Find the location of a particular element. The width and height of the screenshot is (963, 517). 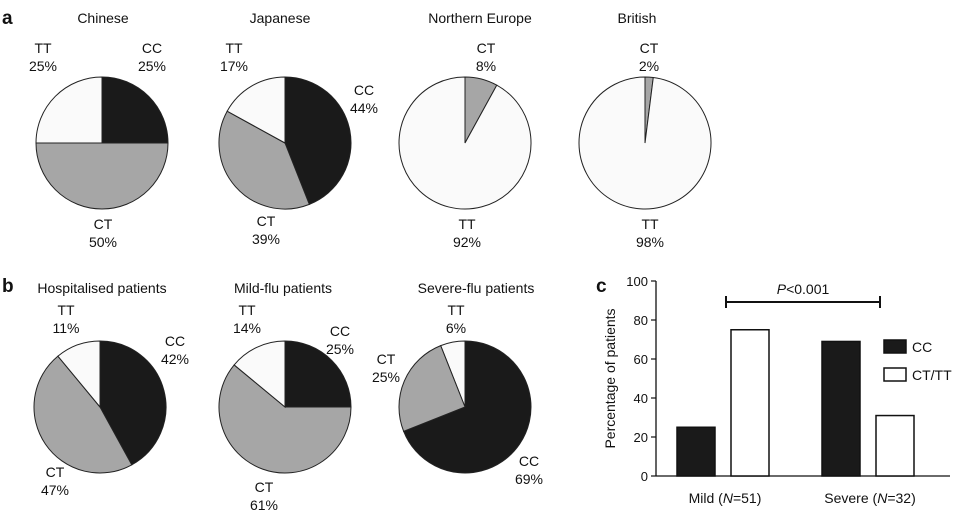

pie-chart-2: Japanese CC 44% CT 39% TT 17% is located at coordinates (298, 128).